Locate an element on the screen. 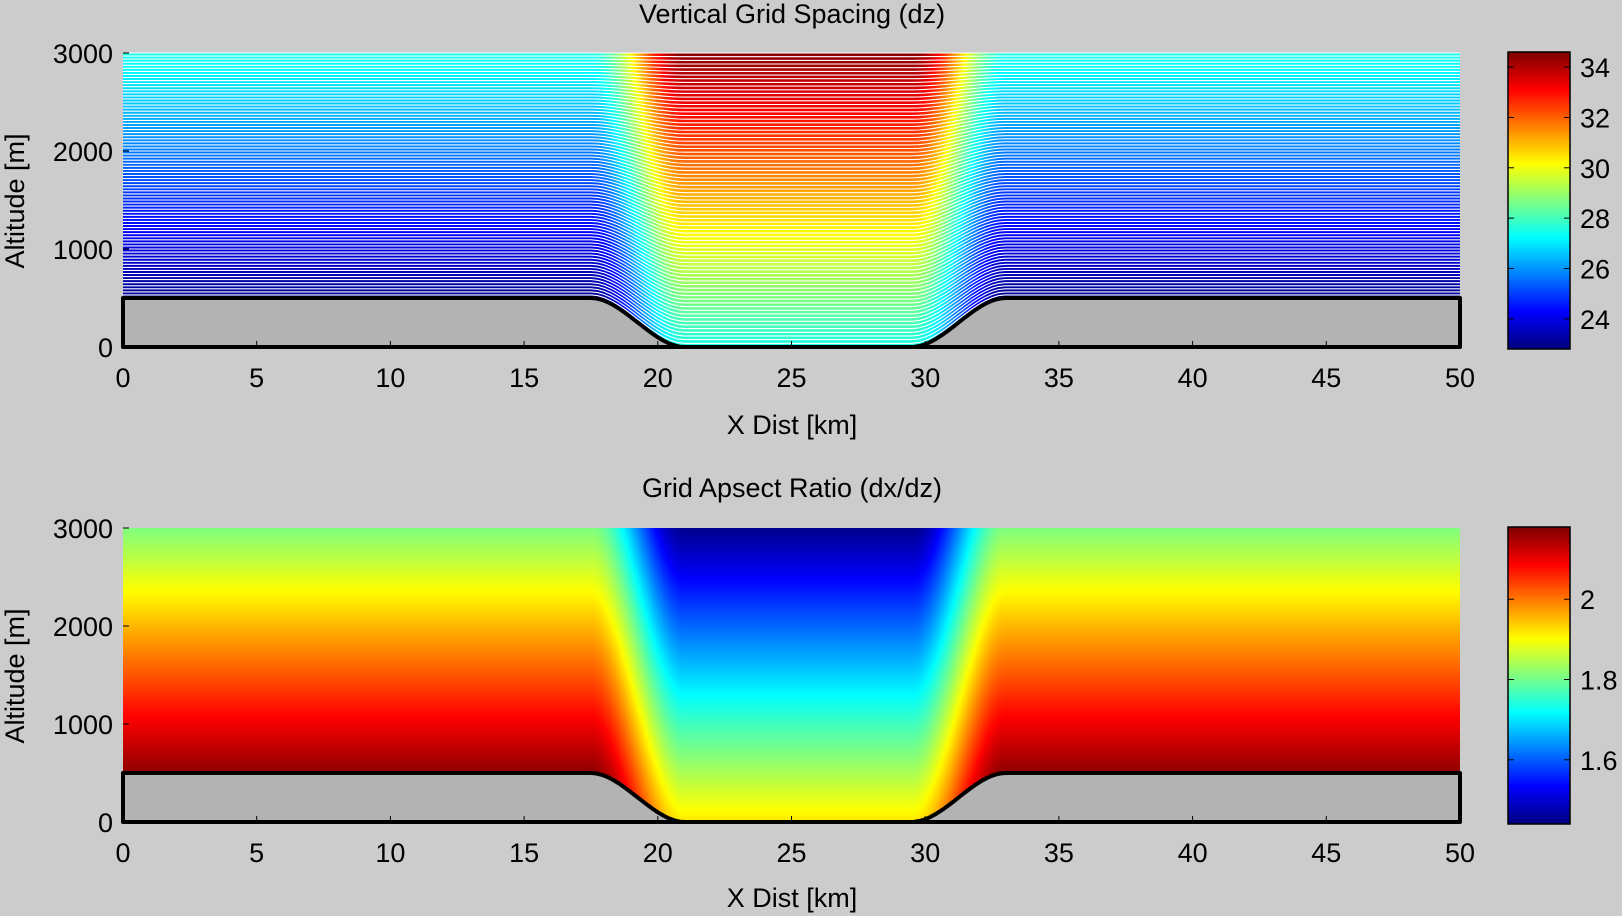 The height and width of the screenshot is (916, 1622). terrain-aspect is located at coordinates (791, 797).